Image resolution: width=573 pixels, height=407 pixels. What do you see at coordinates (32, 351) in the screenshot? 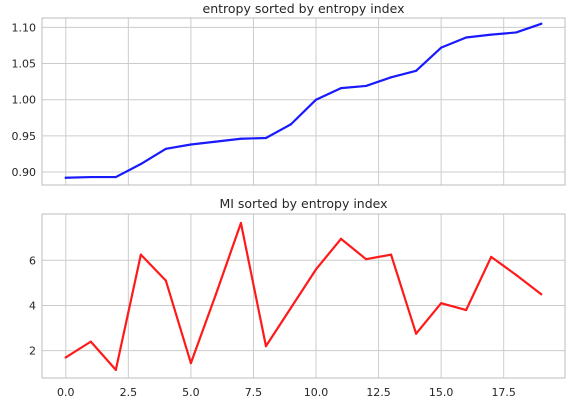
I see `mi-chart-ytick-label: 2` at bounding box center [32, 351].